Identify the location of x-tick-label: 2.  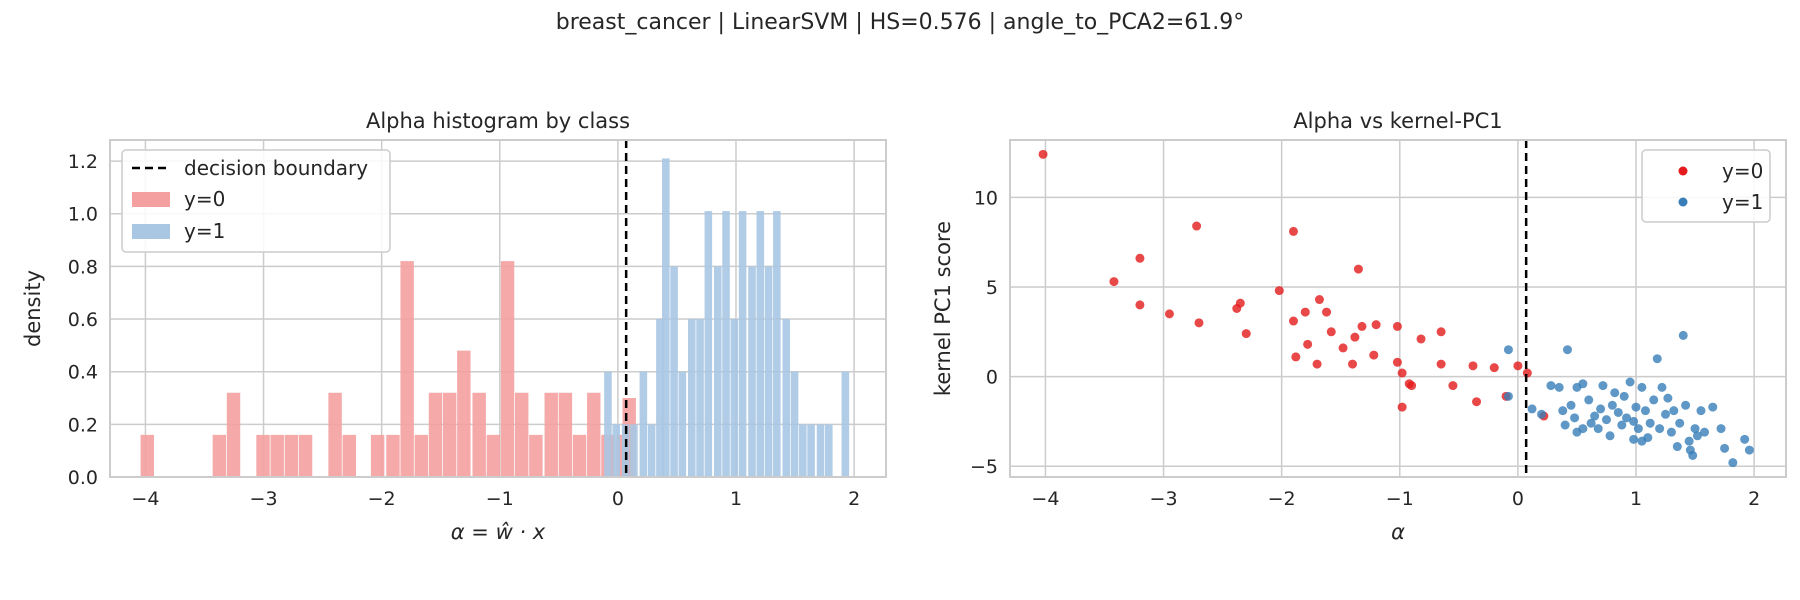
(1754, 499).